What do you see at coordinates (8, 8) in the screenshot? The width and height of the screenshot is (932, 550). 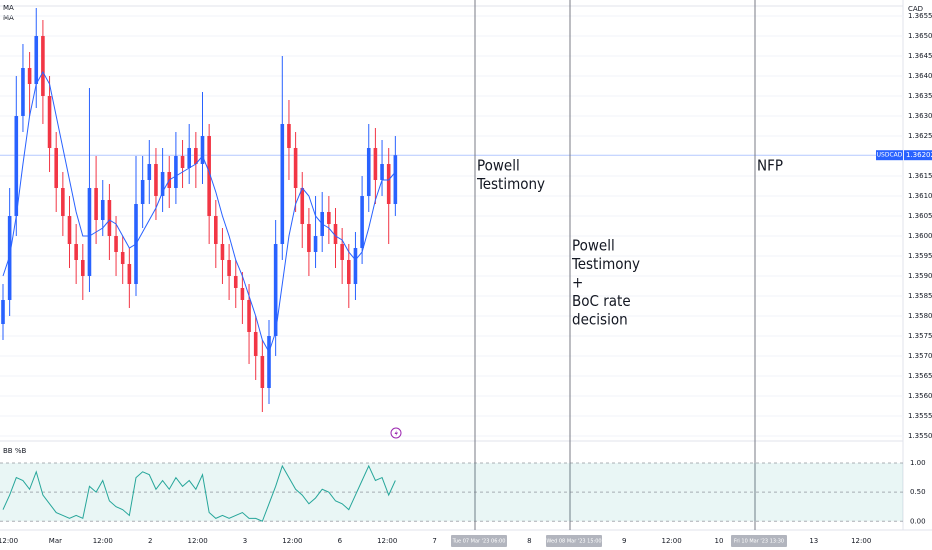 I see `legend-entry: MA` at bounding box center [8, 8].